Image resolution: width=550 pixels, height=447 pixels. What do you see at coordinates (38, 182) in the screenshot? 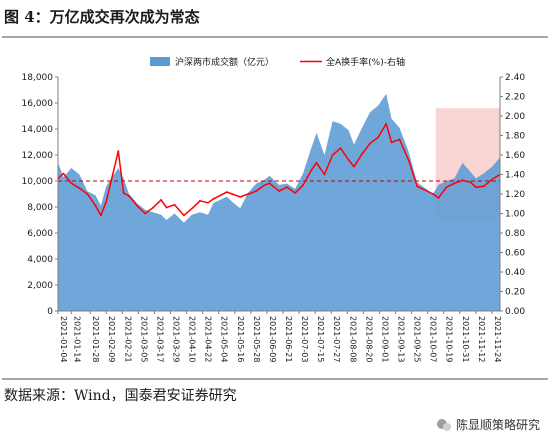
I see `y-left-tick-label: 10,000` at bounding box center [38, 182].